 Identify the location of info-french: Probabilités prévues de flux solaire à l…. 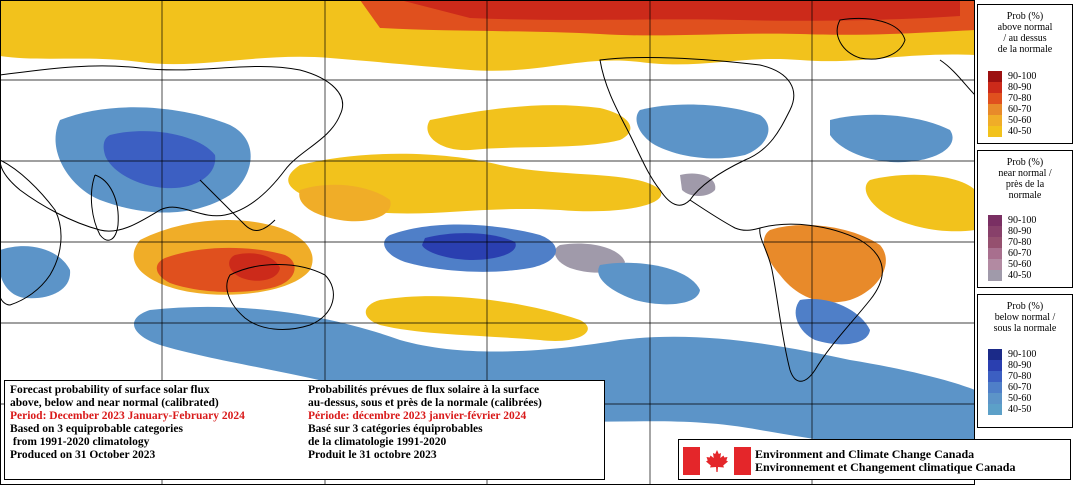
(455, 423).